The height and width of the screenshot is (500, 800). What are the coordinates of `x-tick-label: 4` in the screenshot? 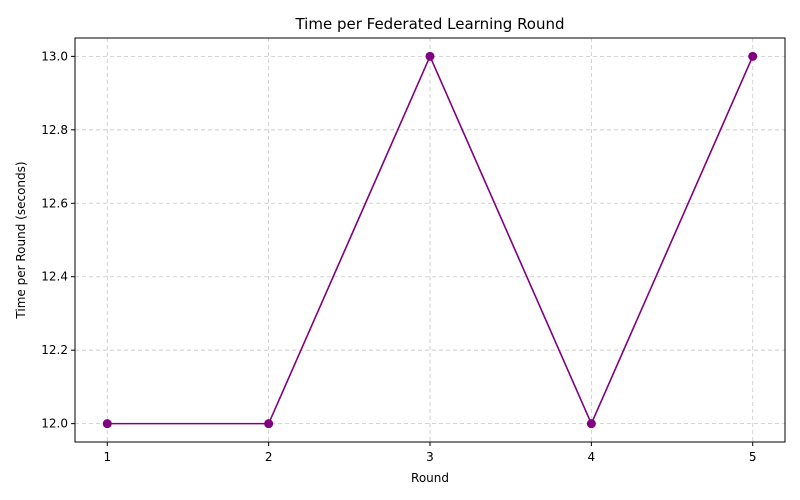 It's located at (592, 457).